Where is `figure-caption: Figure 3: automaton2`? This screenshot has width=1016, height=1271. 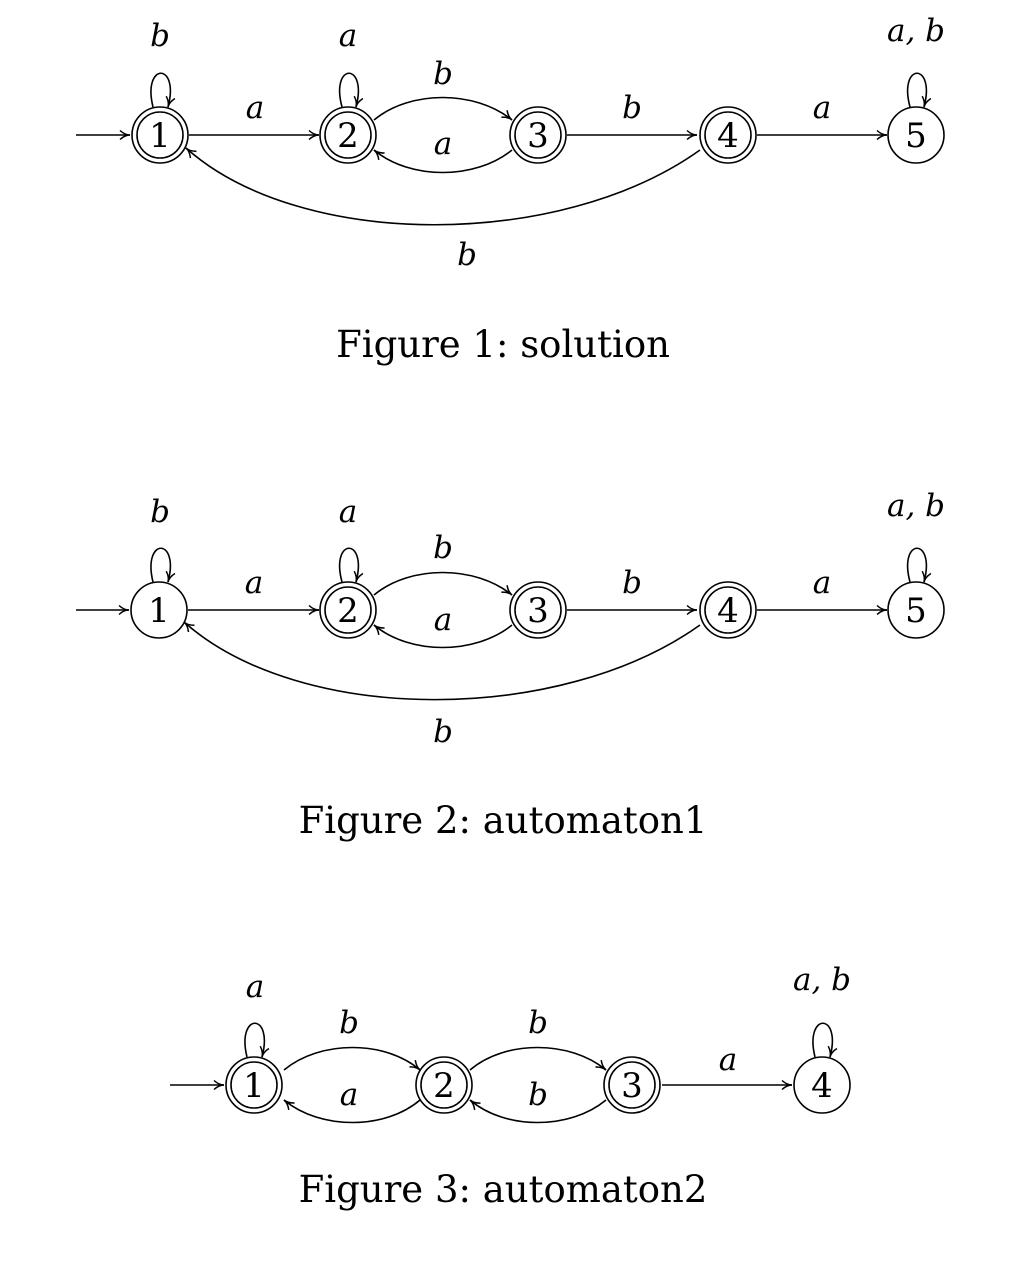 figure-caption: Figure 3: automaton2 is located at coordinates (503, 1189).